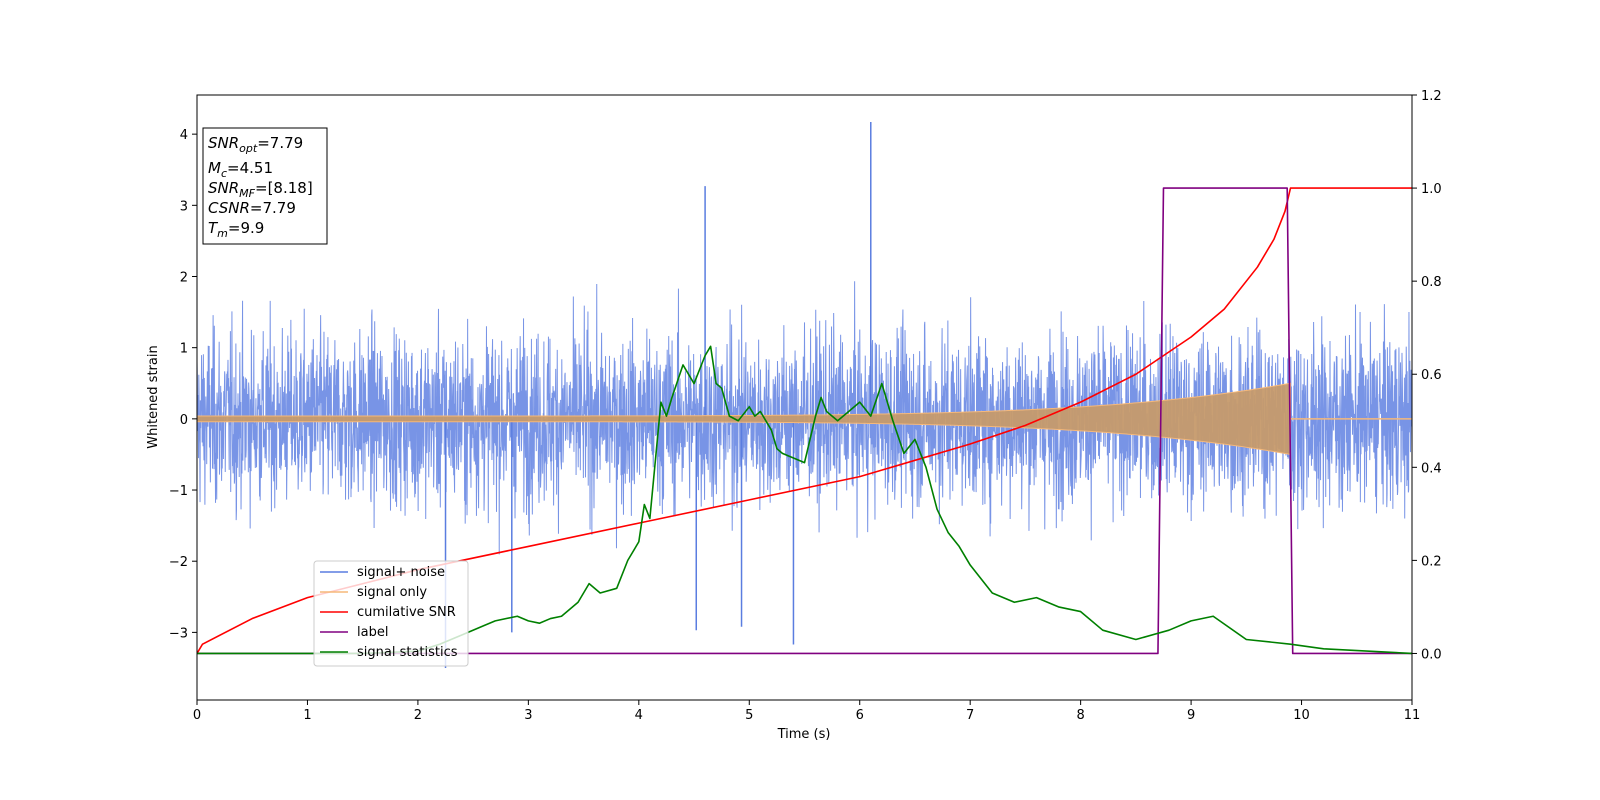  What do you see at coordinates (284, 188) in the screenshot?
I see `info-snr-mf-value: =[8.18]` at bounding box center [284, 188].